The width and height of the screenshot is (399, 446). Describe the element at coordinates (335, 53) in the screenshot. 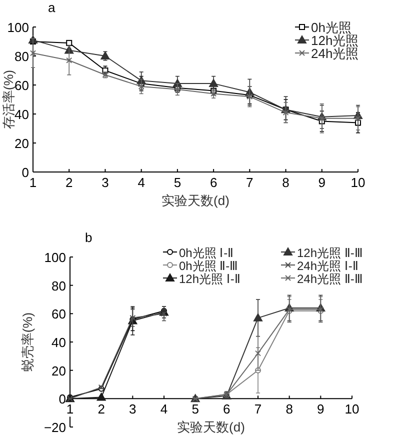

I see `legend-label: 24h光照` at that location.